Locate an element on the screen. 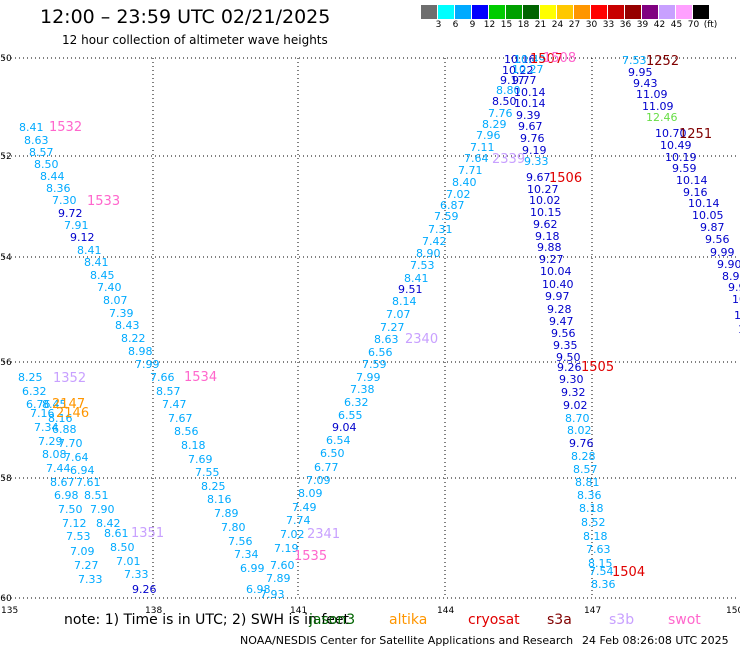  color-scale-tick: 18 is located at coordinates (523, 25).